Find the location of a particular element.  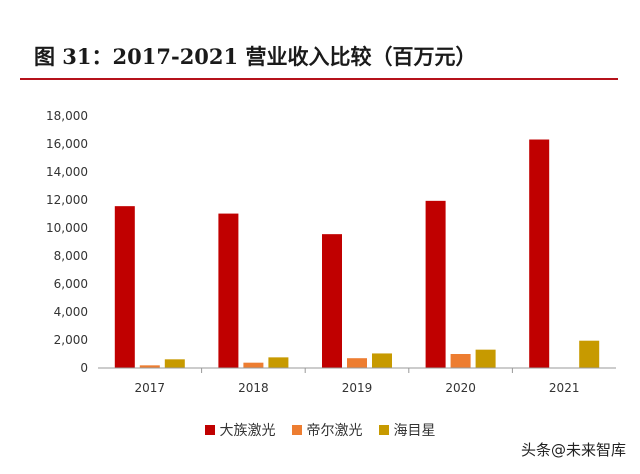

y-tick-label: 4,000 is located at coordinates (71, 312).